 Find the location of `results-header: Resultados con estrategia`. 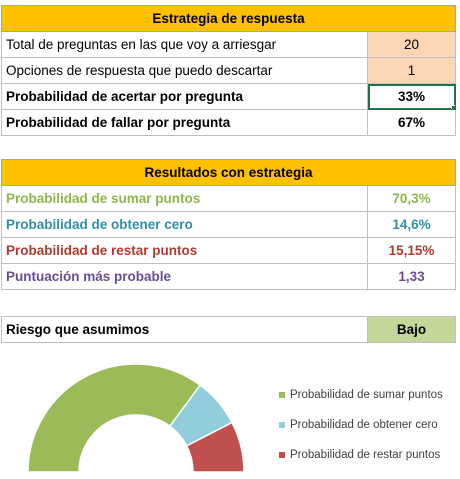

results-header: Resultados con estrategia is located at coordinates (228, 172).